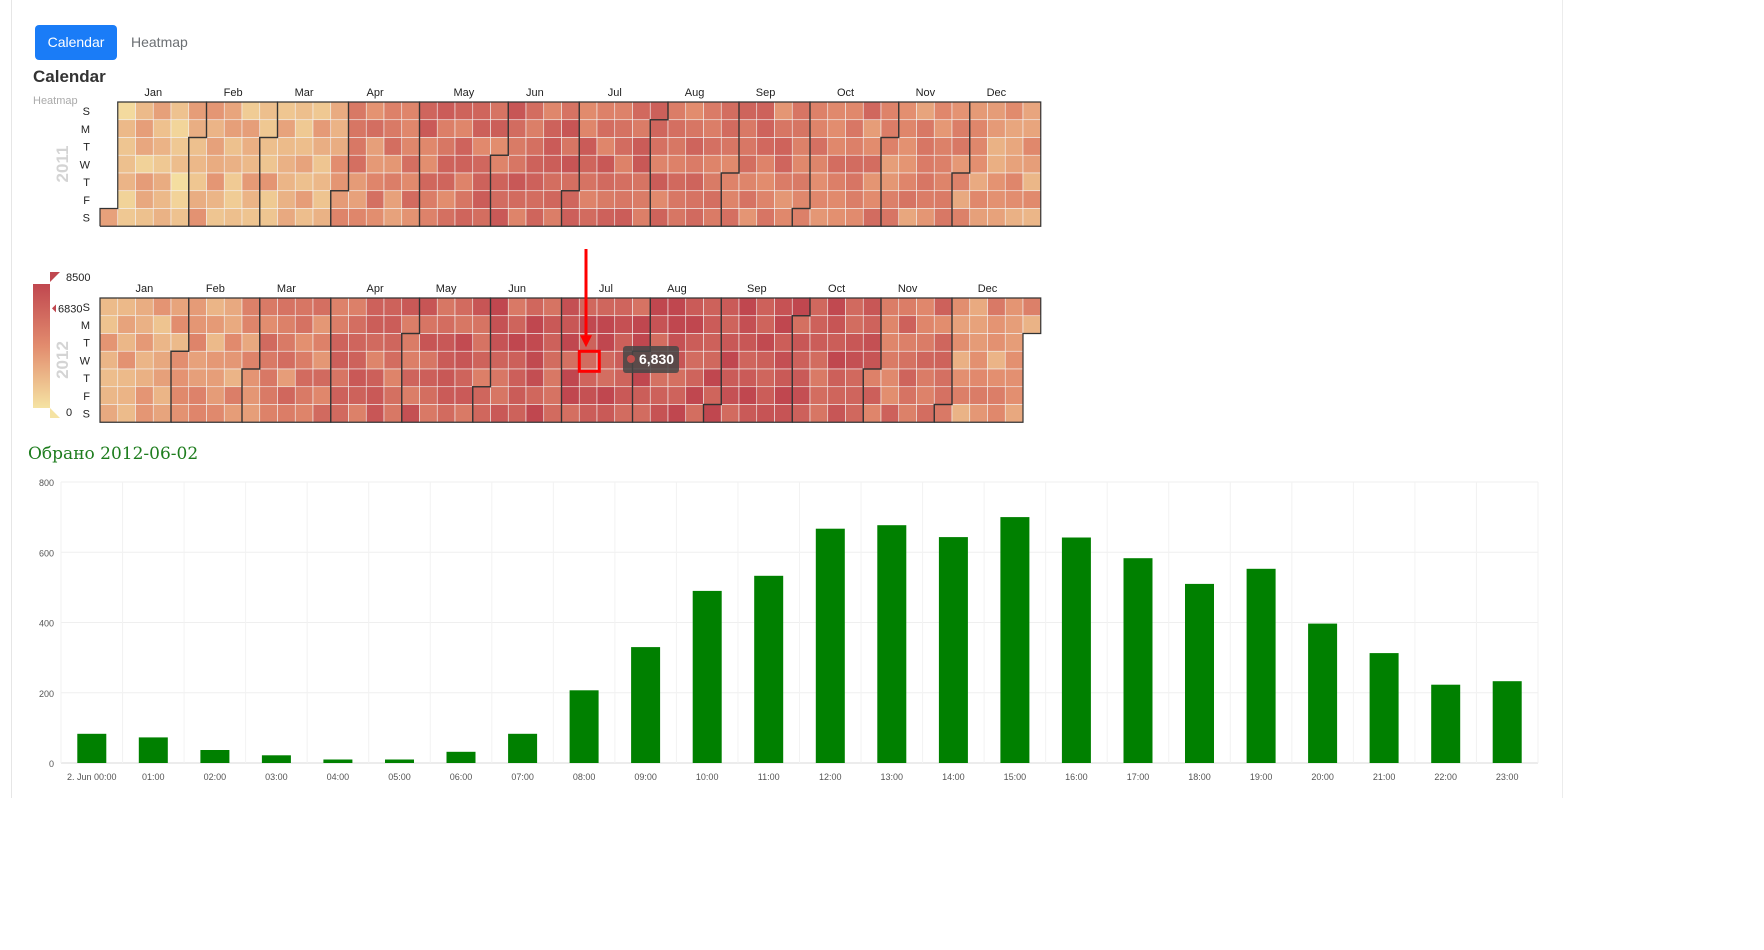  Describe the element at coordinates (1261, 777) in the screenshot. I see `x-tick-label: 19:00` at that location.